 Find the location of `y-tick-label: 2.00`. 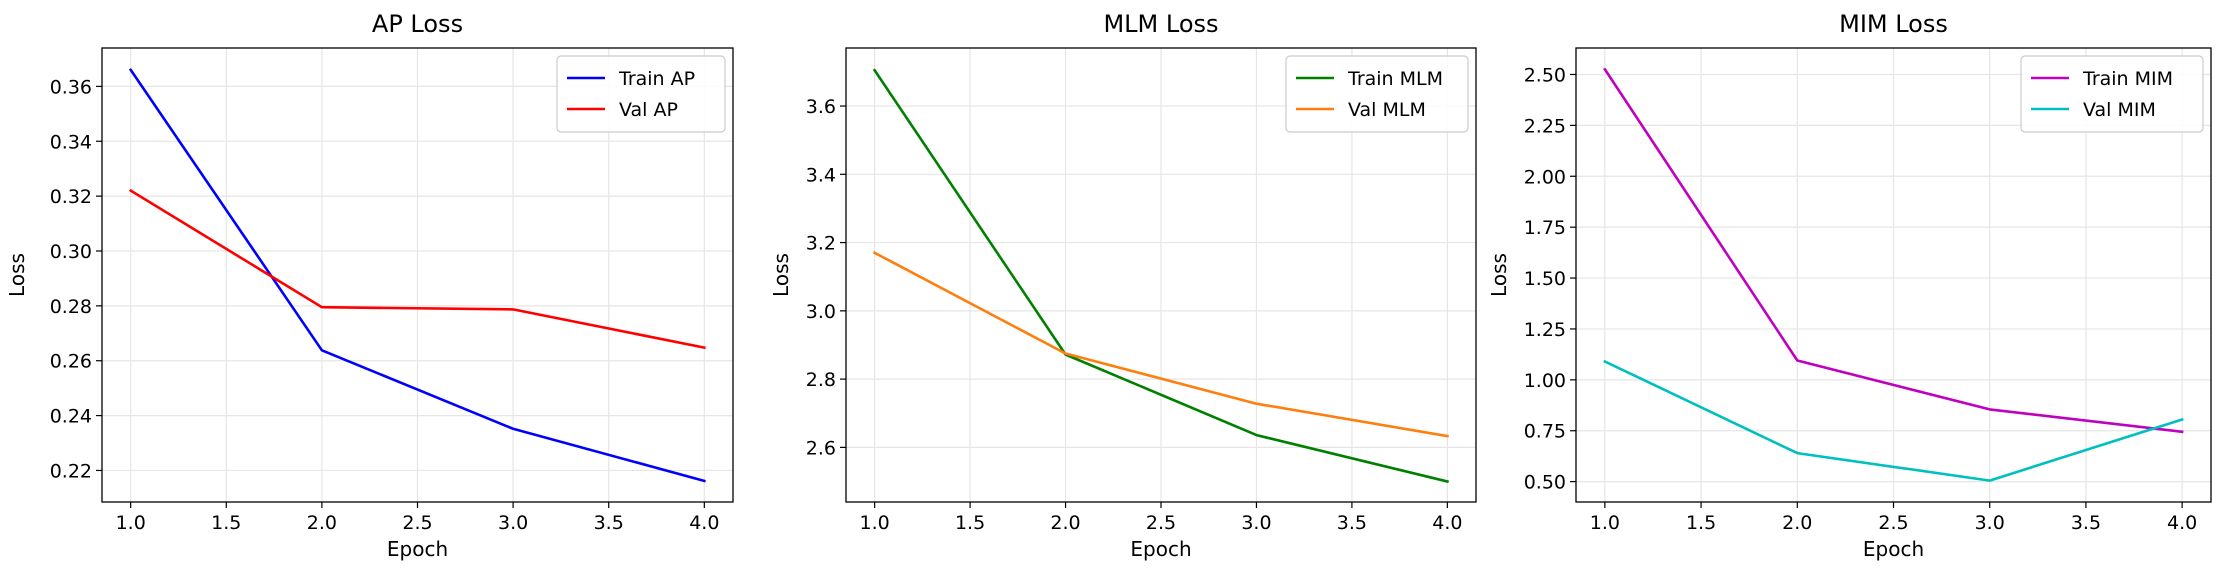

y-tick-label: 2.00 is located at coordinates (1545, 177).